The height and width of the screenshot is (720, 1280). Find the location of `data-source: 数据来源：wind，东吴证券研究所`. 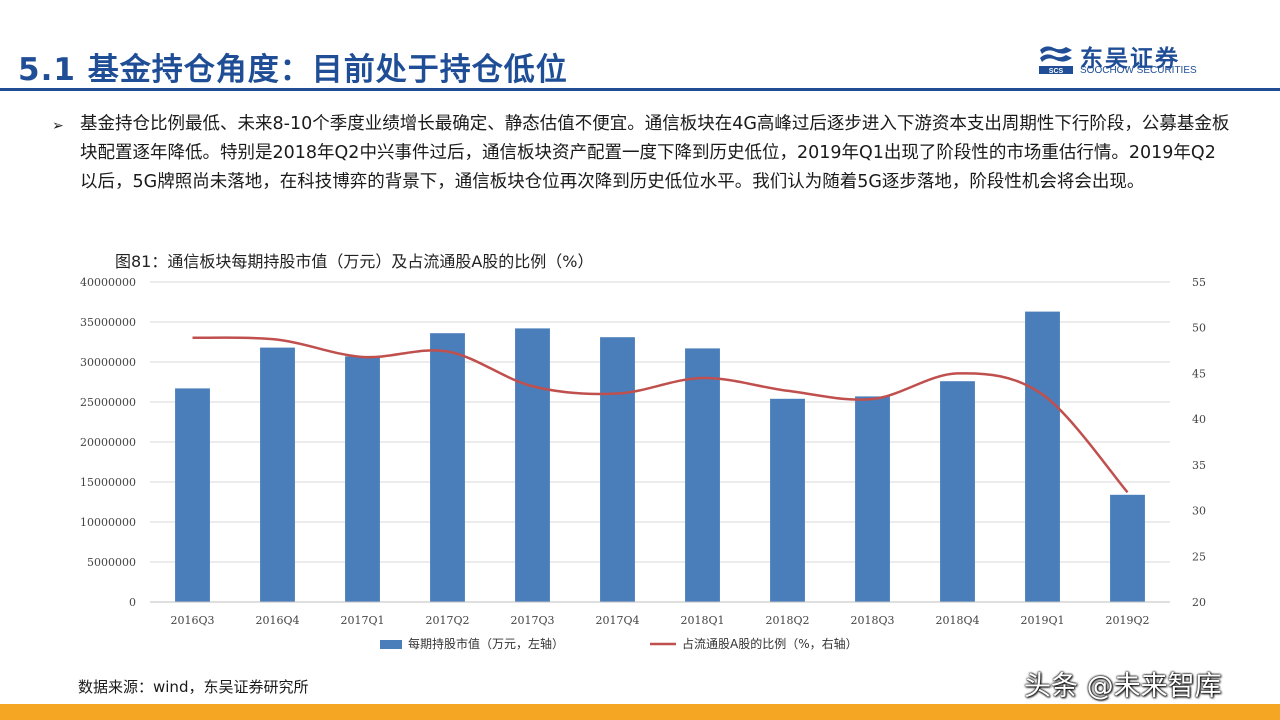

data-source: 数据来源：wind，东吴证券研究所 is located at coordinates (193, 687).